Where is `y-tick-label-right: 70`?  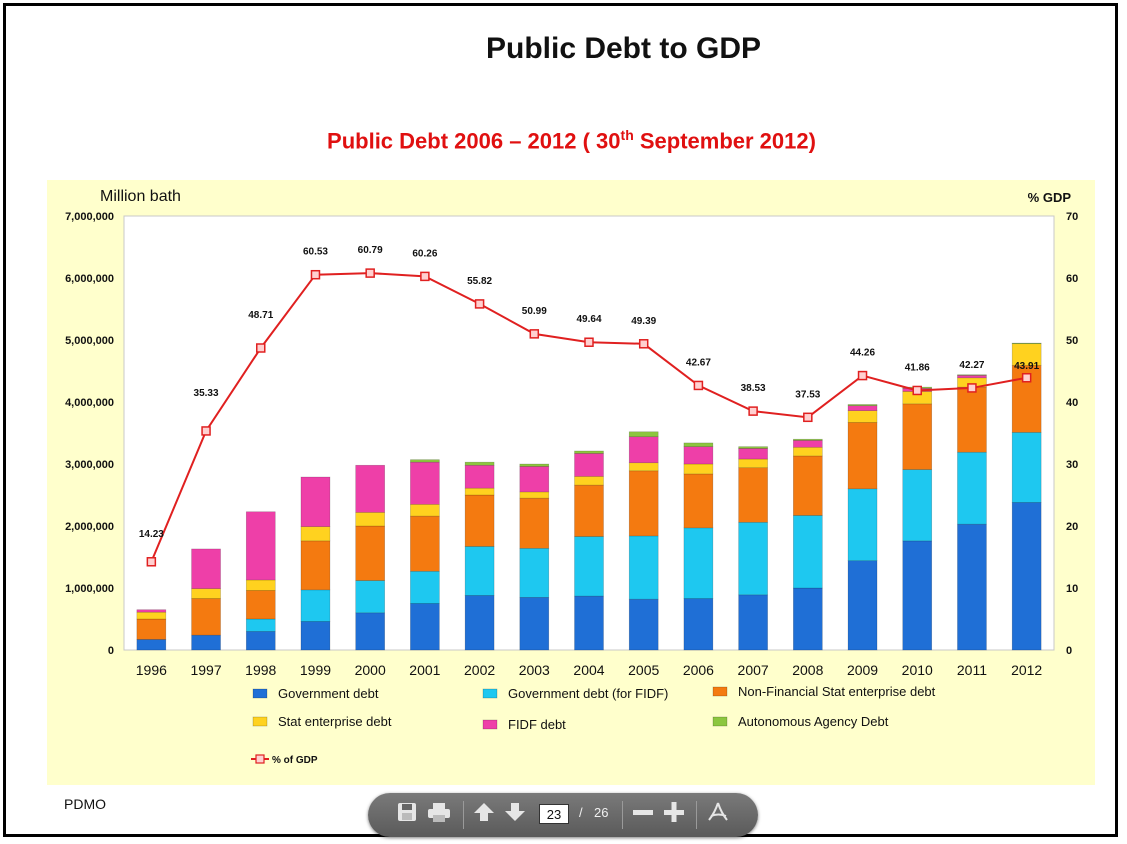 y-tick-label-right: 70 is located at coordinates (1072, 217).